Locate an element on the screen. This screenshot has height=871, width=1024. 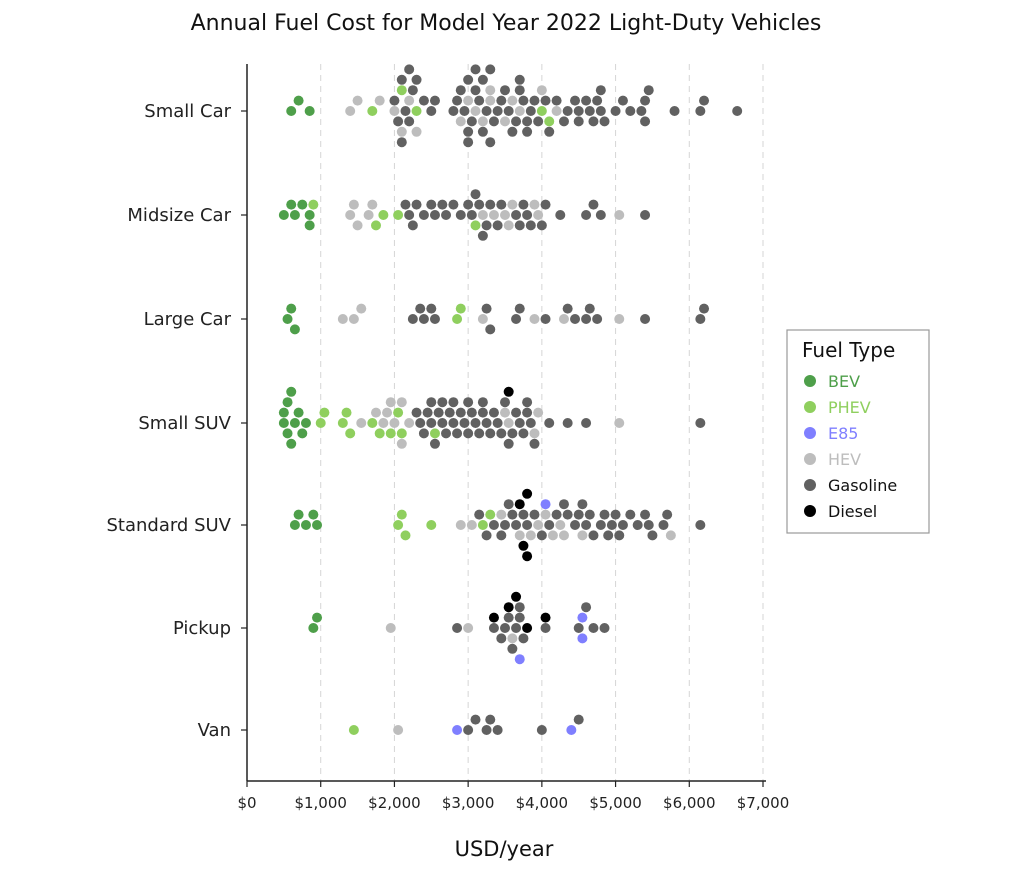
legend-marker-gasoline is located at coordinates (810, 485).